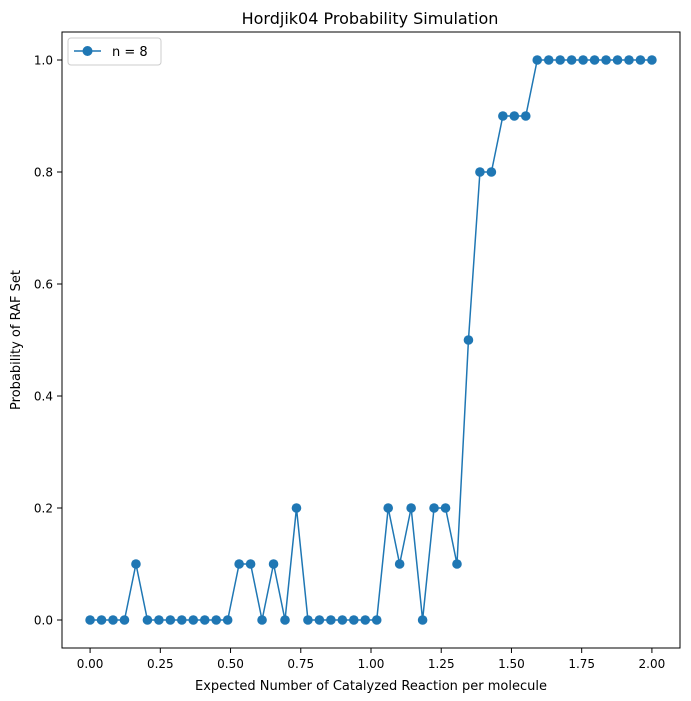 Image resolution: width=691 pixels, height=701 pixels. I want to click on y-tick-label: 0.0, so click(43, 621).